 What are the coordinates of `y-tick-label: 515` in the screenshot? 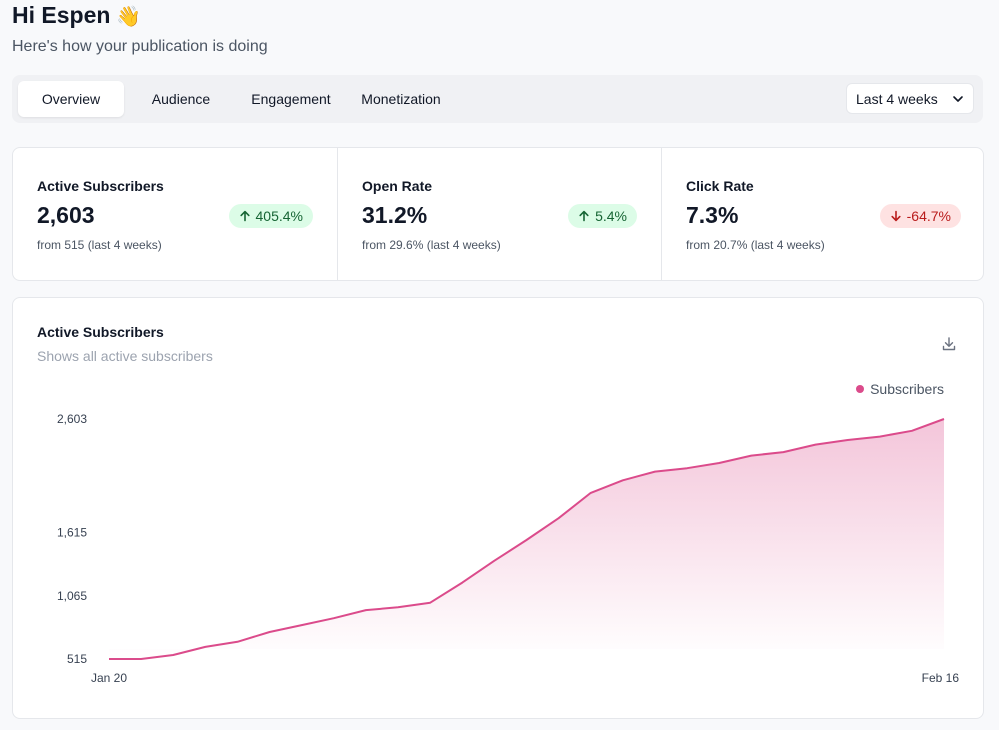 It's located at (77, 659).